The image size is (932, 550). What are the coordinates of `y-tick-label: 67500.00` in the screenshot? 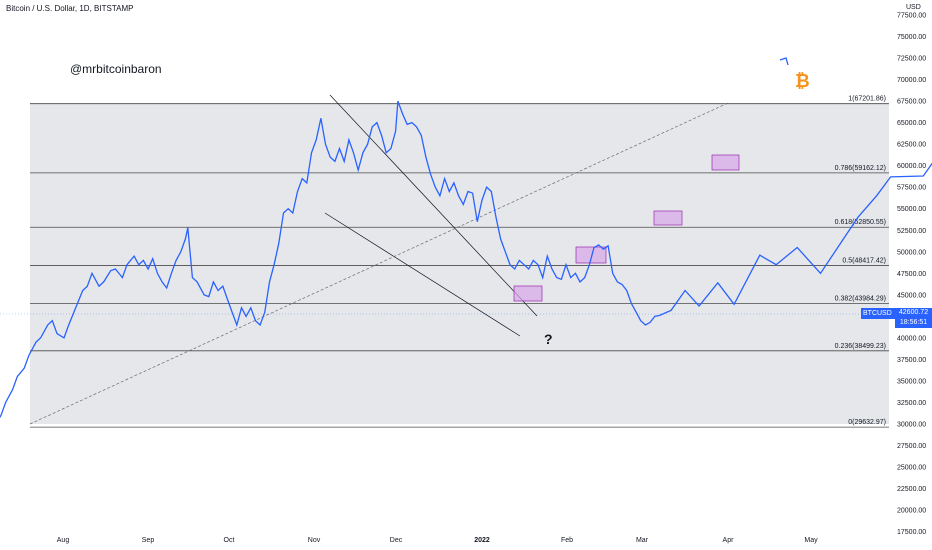 It's located at (911, 102).